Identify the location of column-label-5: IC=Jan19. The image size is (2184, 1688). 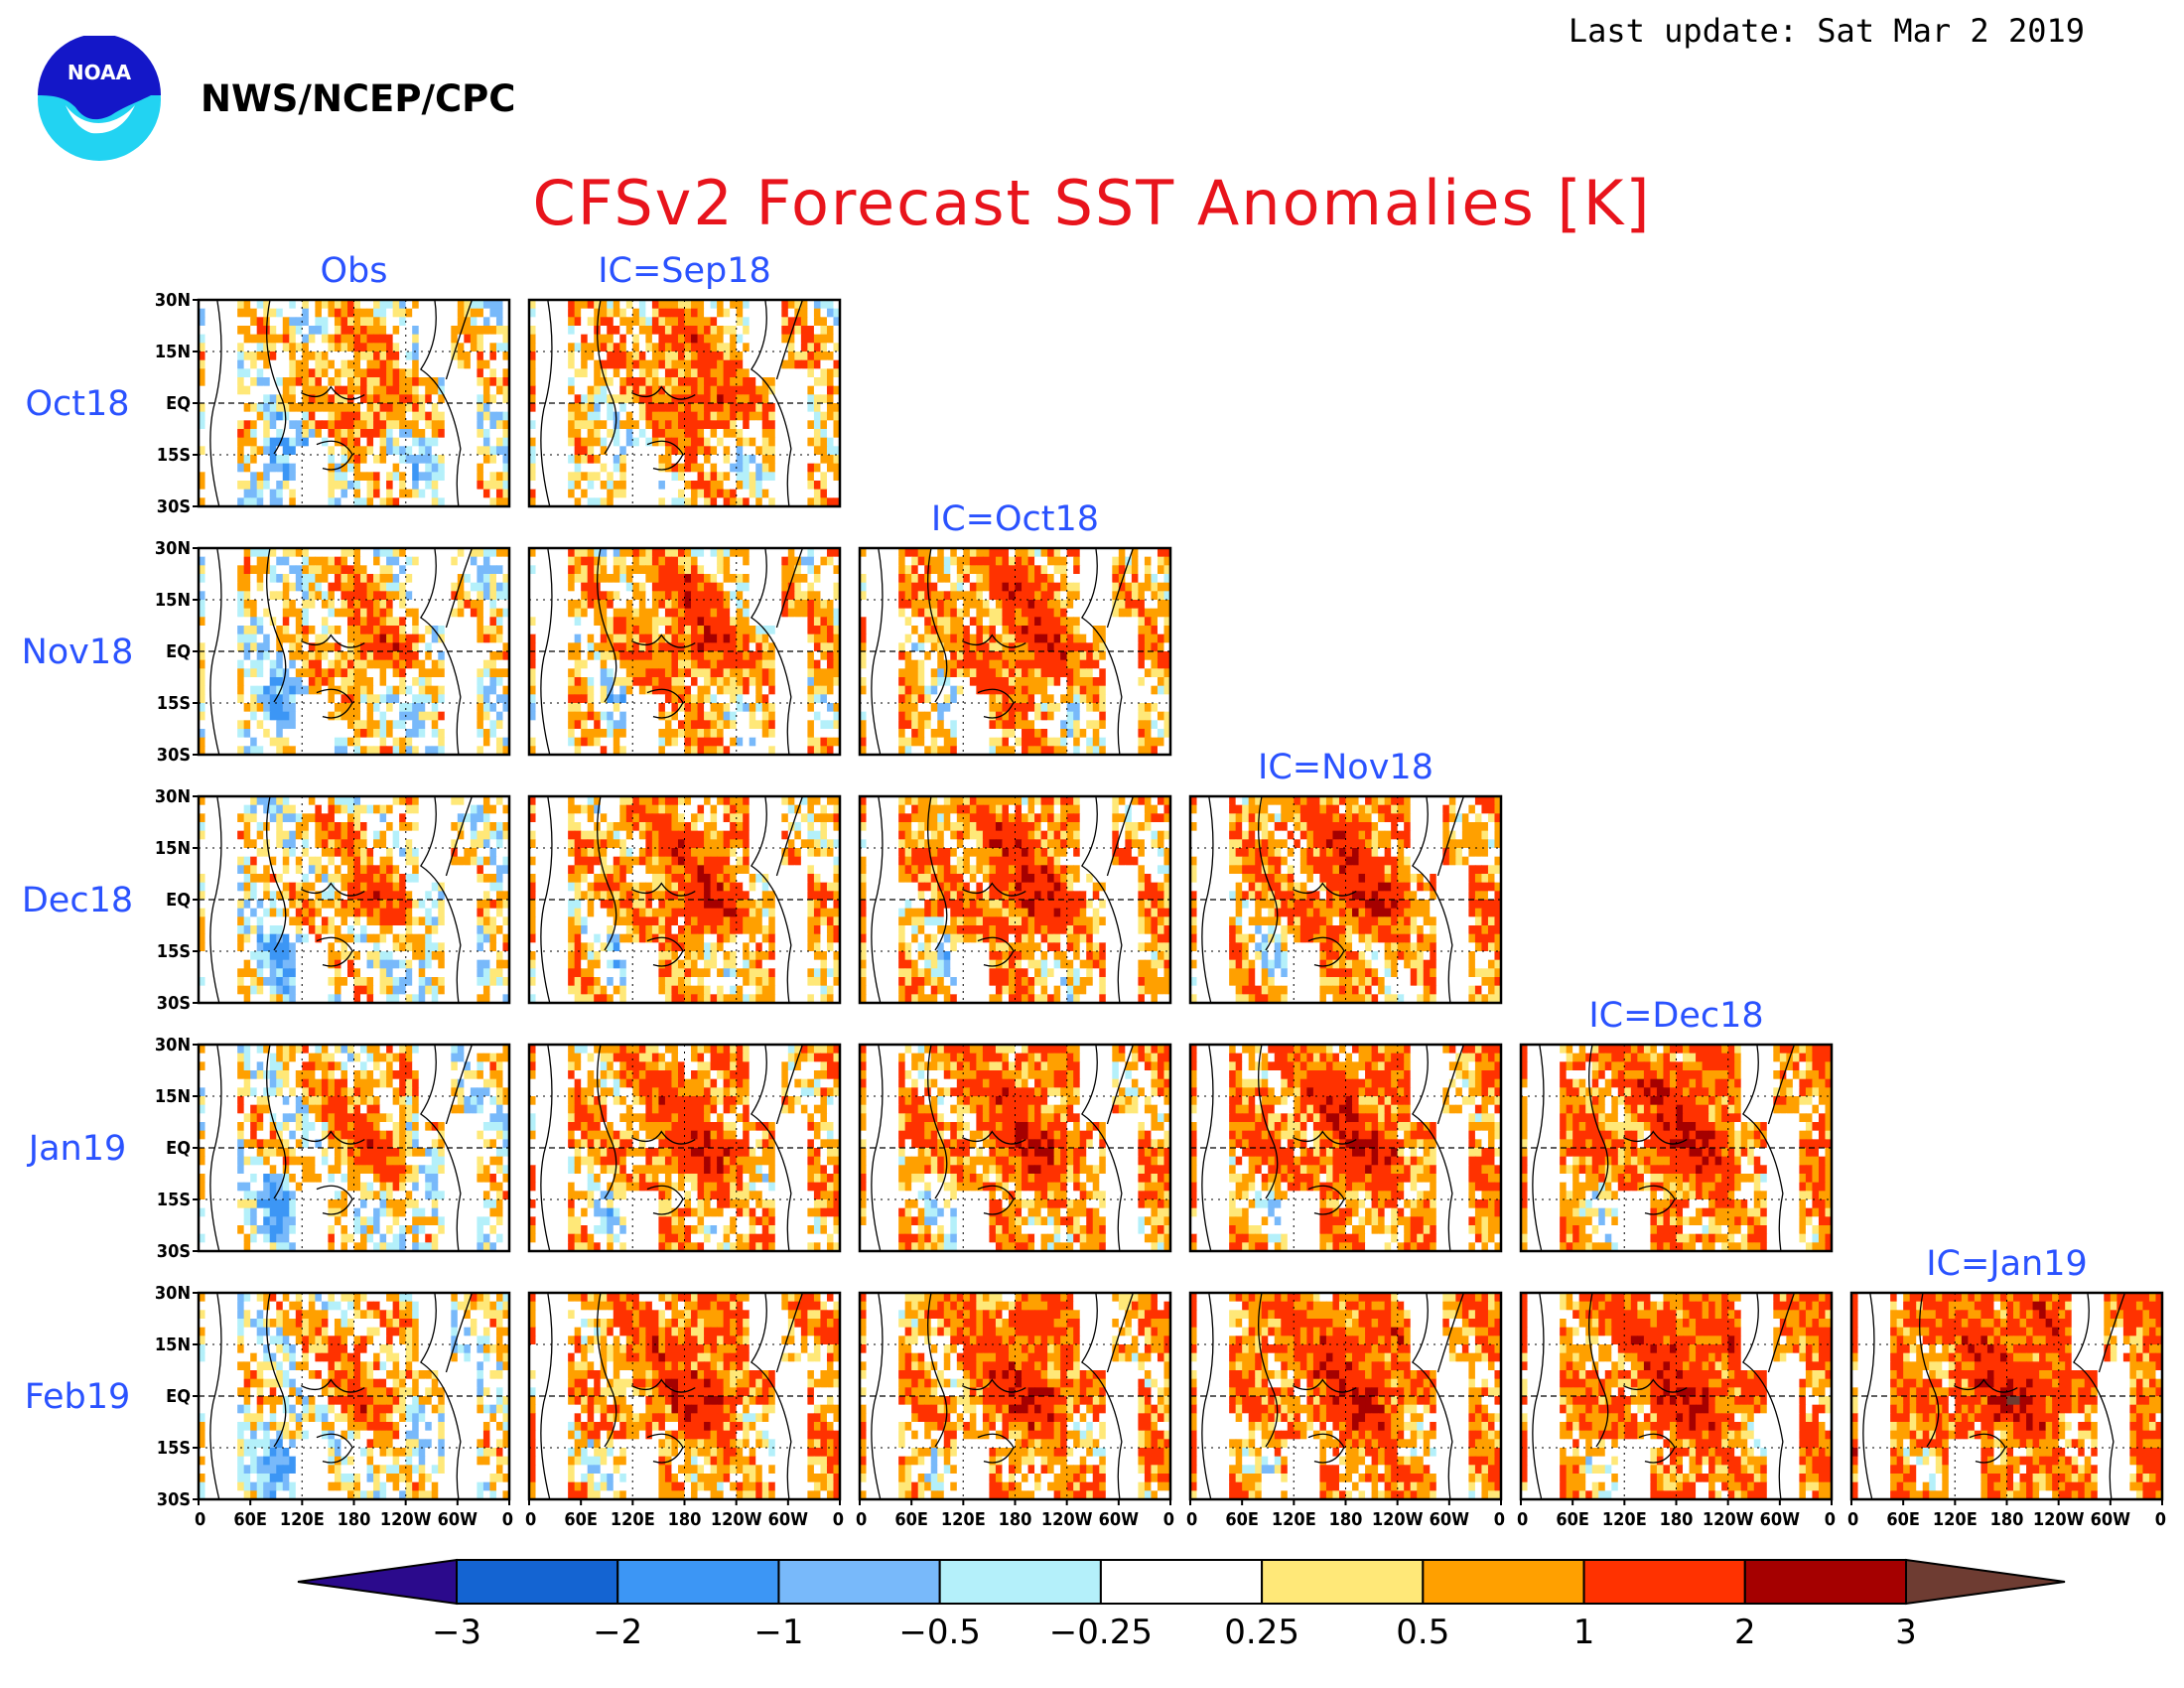
(2007, 1264).